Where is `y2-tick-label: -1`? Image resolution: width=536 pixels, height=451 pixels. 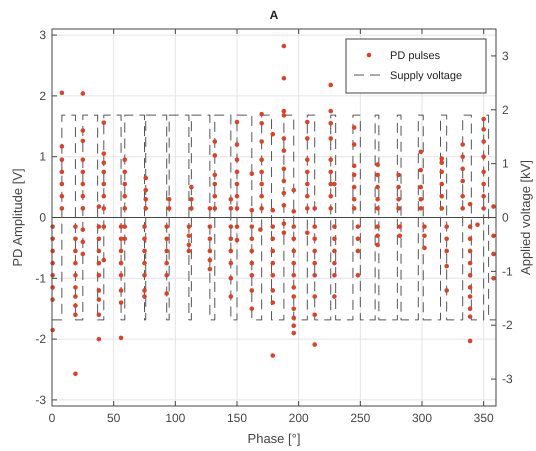
y2-tick-label: -1 is located at coordinates (507, 271).